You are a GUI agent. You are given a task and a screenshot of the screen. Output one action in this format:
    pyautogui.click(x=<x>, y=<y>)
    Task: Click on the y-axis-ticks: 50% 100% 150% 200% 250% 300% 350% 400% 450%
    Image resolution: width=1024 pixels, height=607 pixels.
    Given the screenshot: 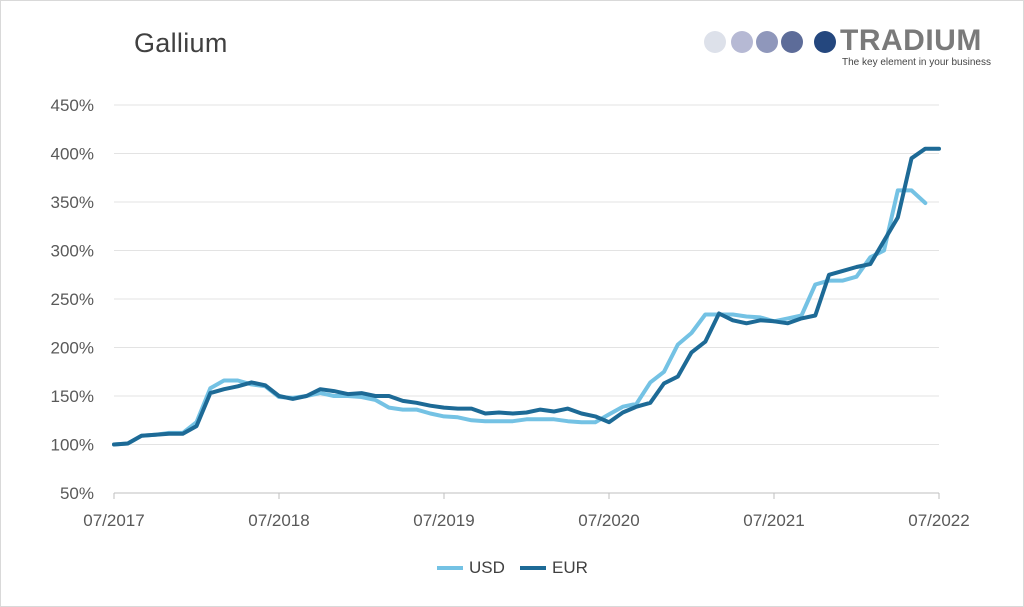 What is the action you would take?
    pyautogui.click(x=72, y=299)
    